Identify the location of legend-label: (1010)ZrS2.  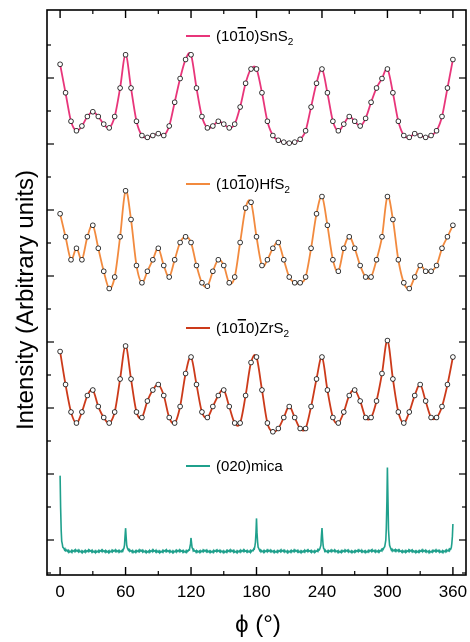
(253, 330).